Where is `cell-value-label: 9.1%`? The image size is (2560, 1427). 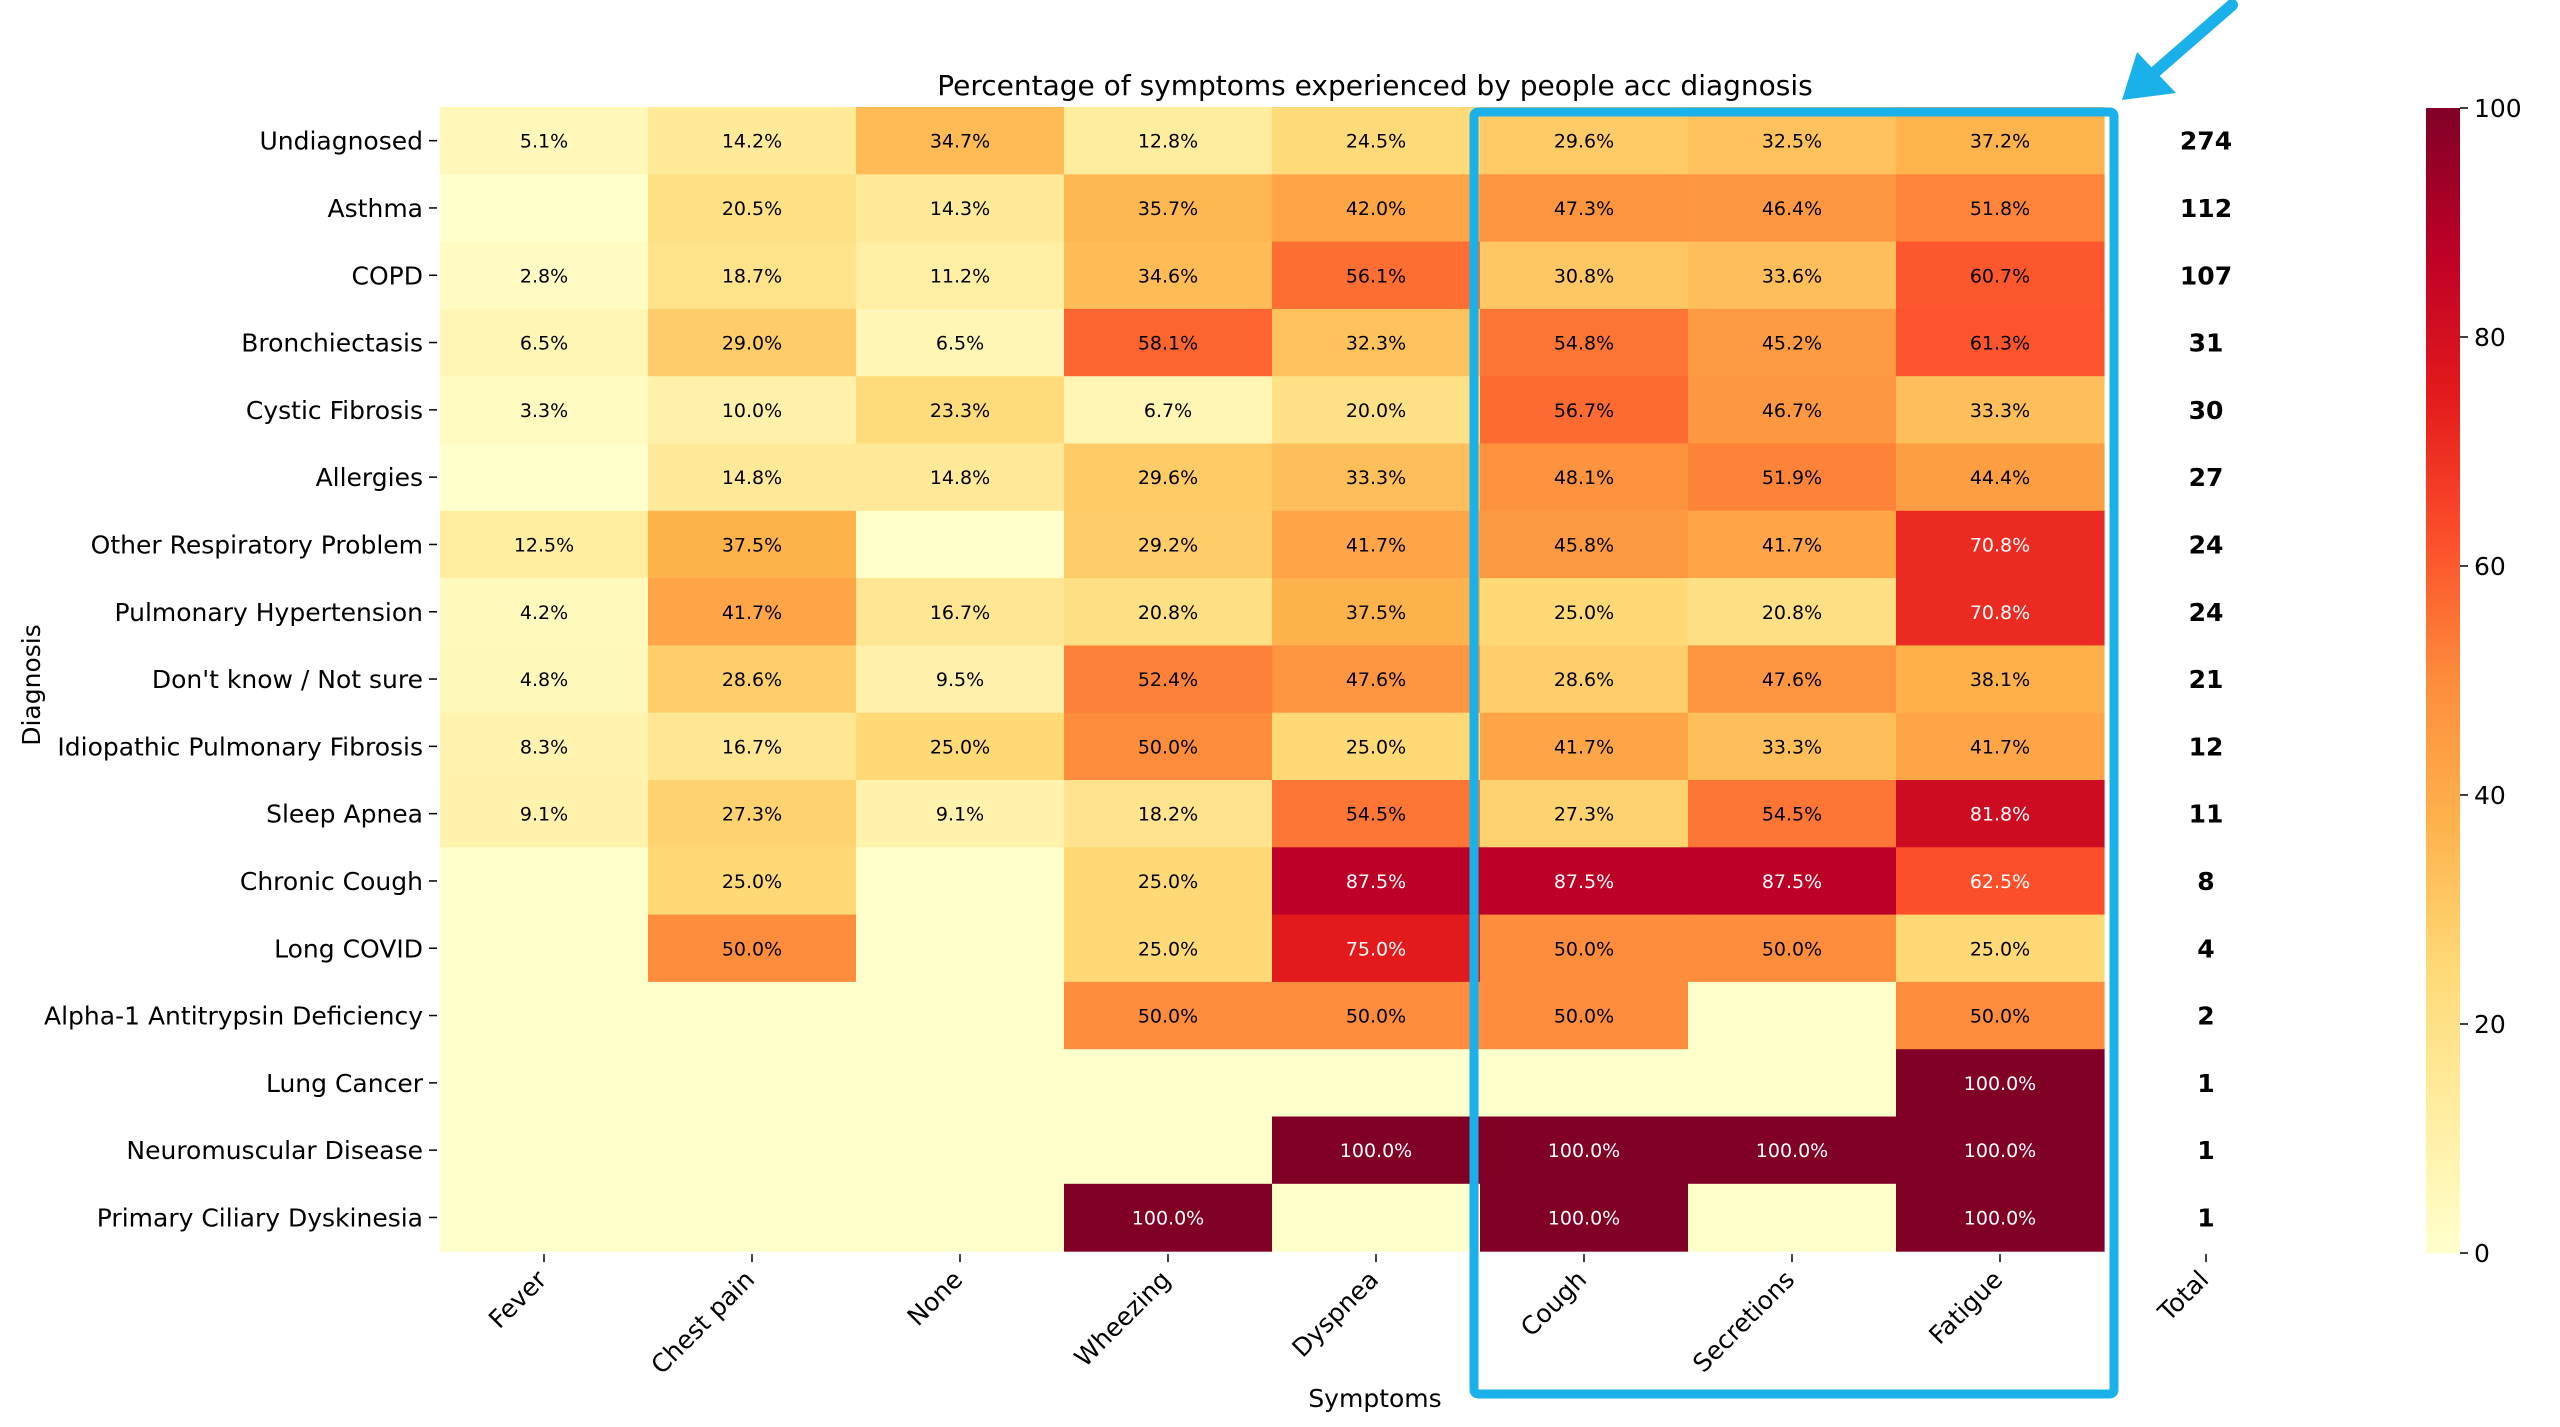
cell-value-label: 9.1% is located at coordinates (544, 815).